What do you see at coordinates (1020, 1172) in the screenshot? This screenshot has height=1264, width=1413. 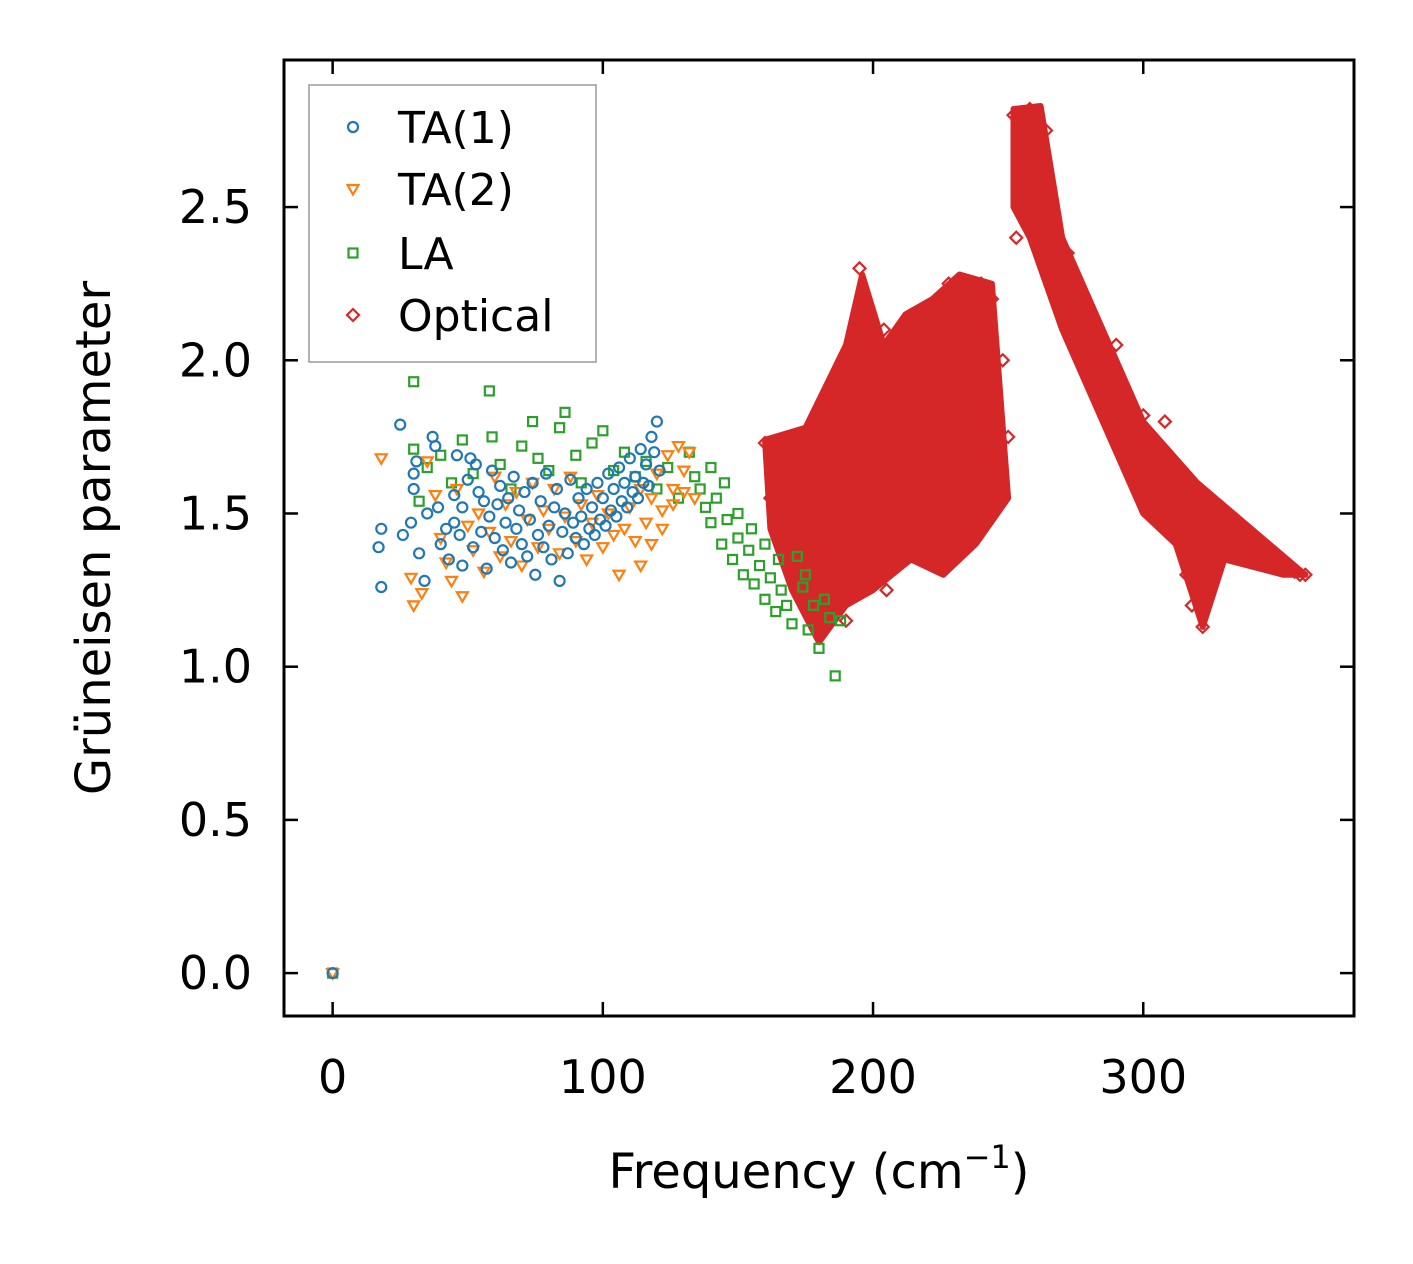 I see `x-axis-label-close: )` at bounding box center [1020, 1172].